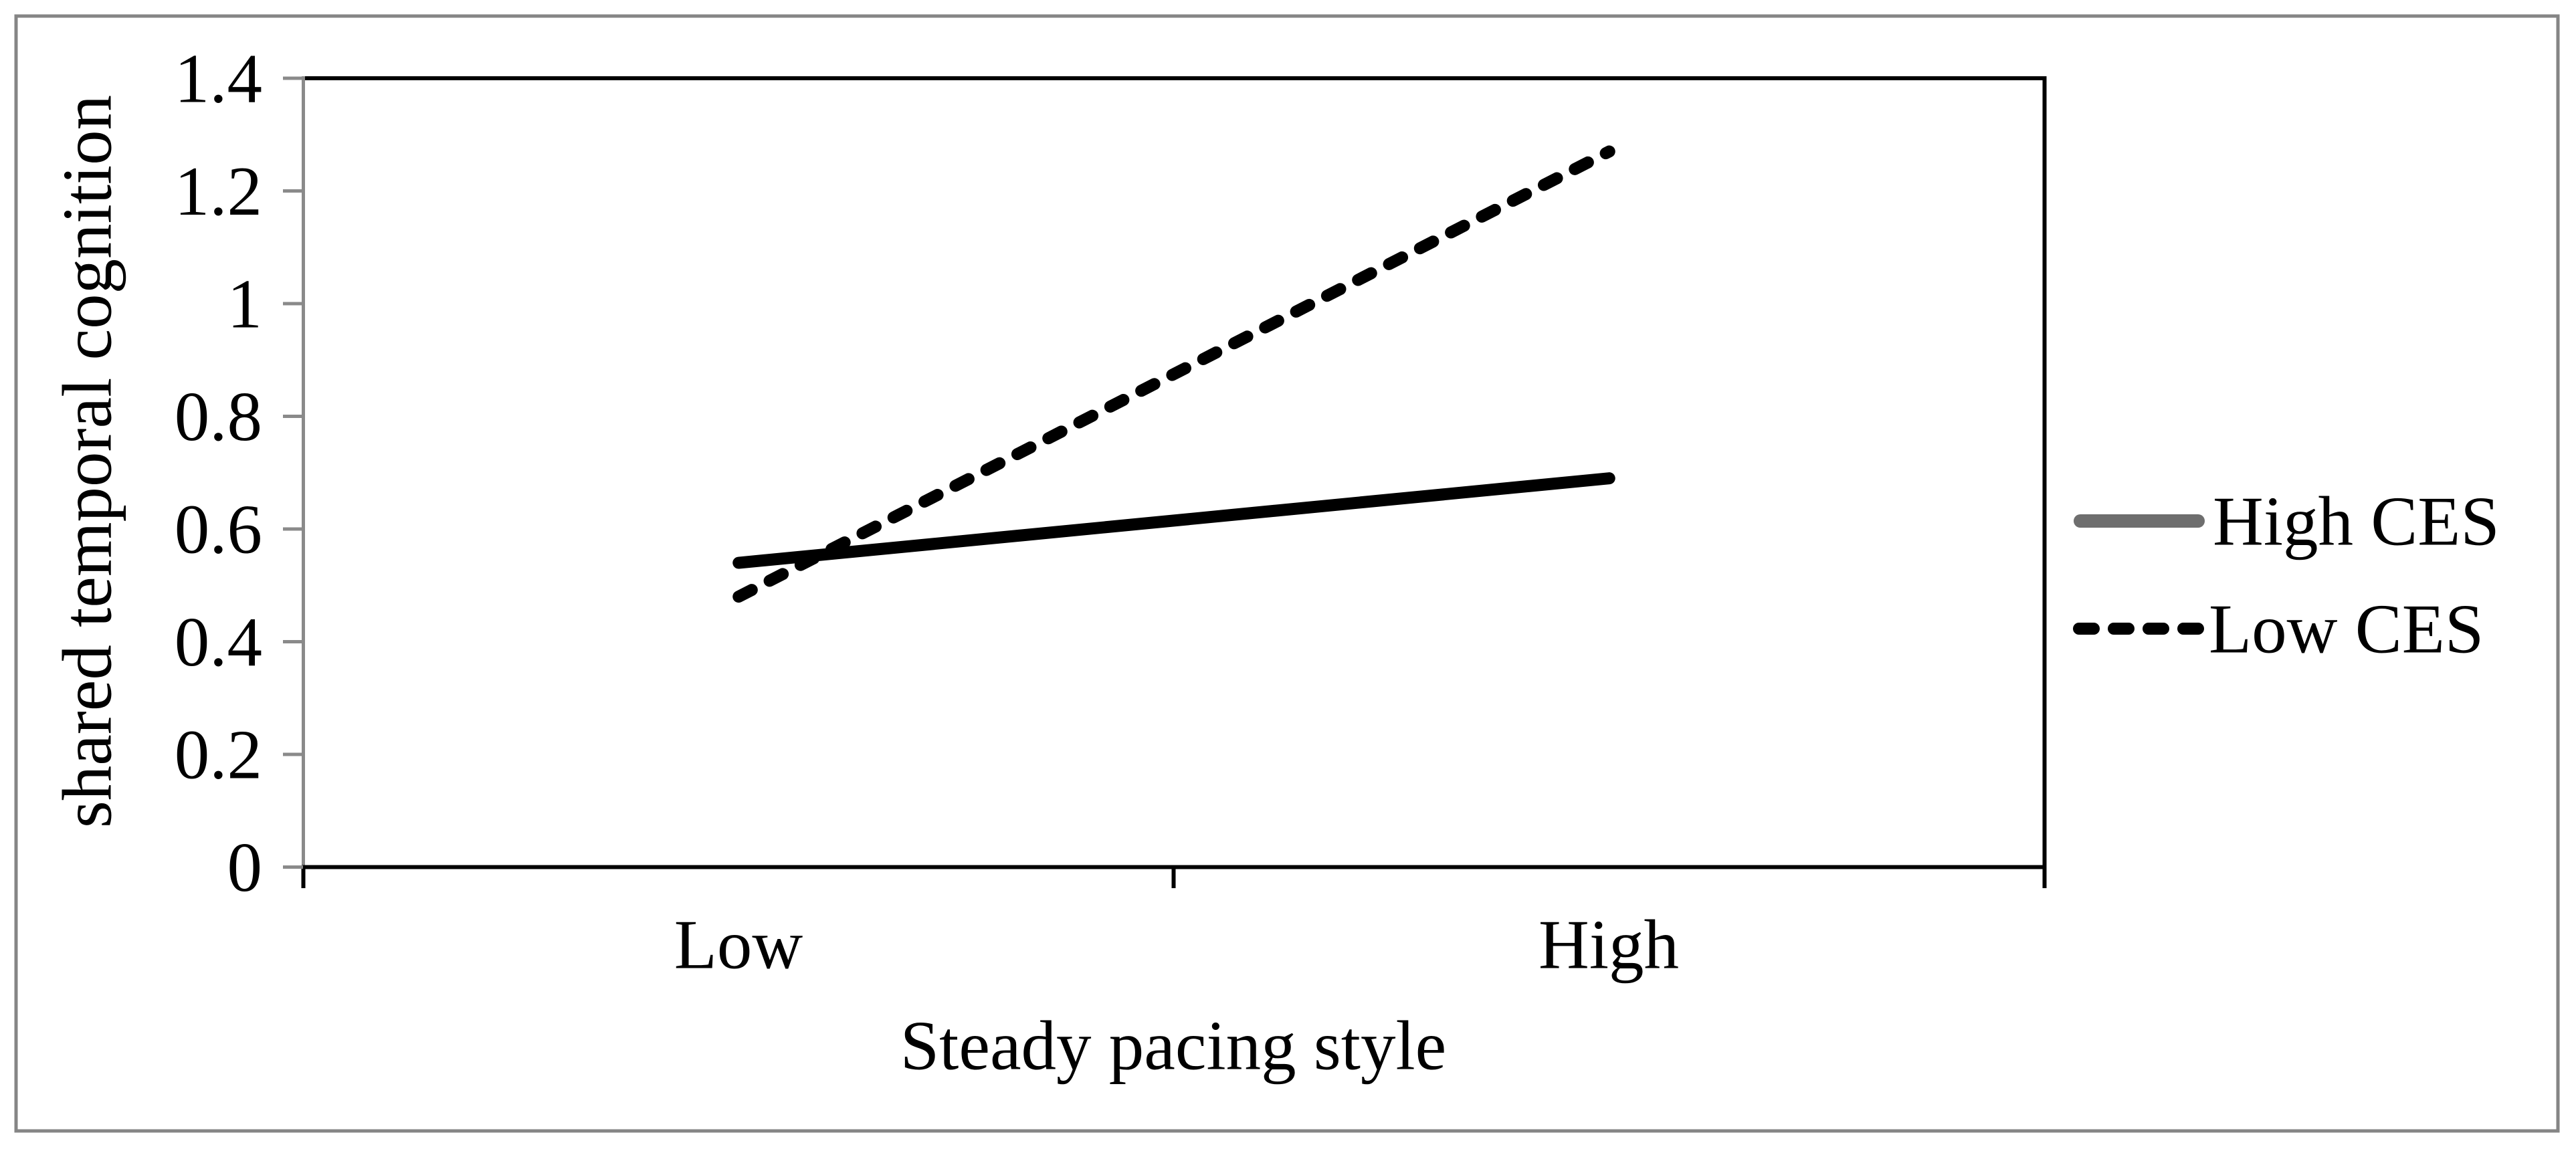 The image size is (2576, 1155). Describe the element at coordinates (87, 461) in the screenshot. I see `y-axis-title: shared temporal cognition` at that location.